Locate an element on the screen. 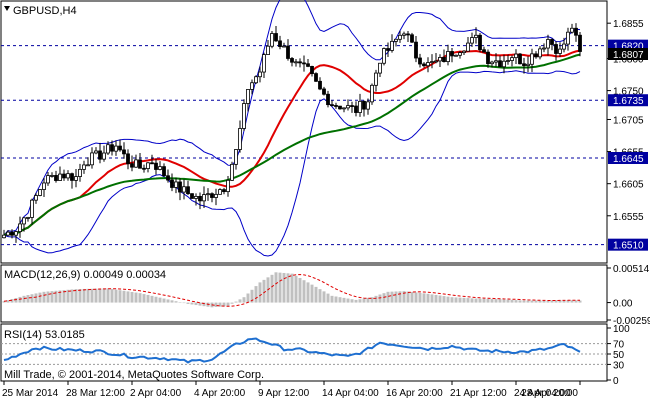  rsi-tick-label: 100 is located at coordinates (621, 329).